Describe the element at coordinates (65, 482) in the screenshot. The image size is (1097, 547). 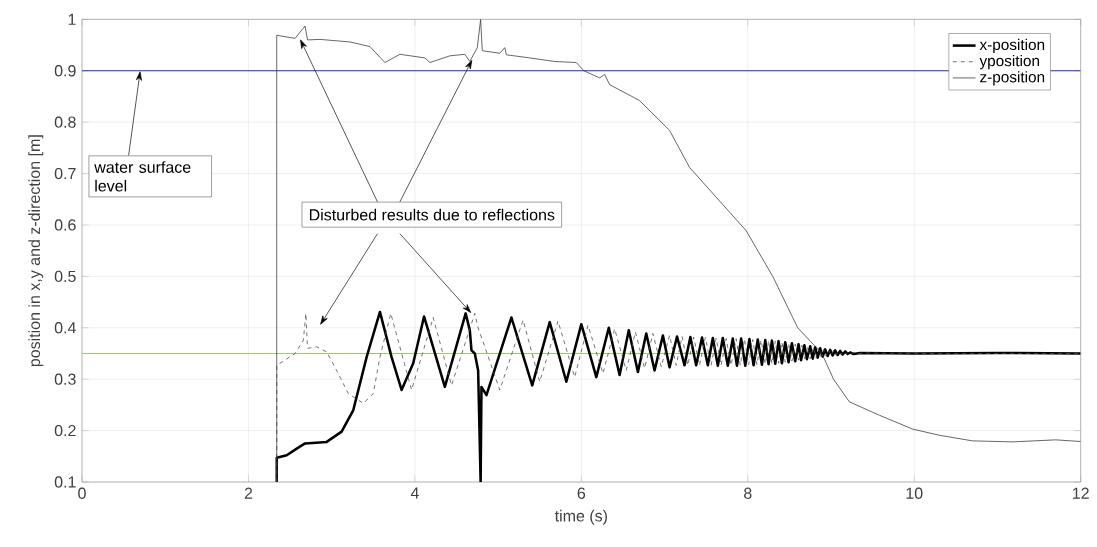
I see `y-tick-label: 0.1` at that location.